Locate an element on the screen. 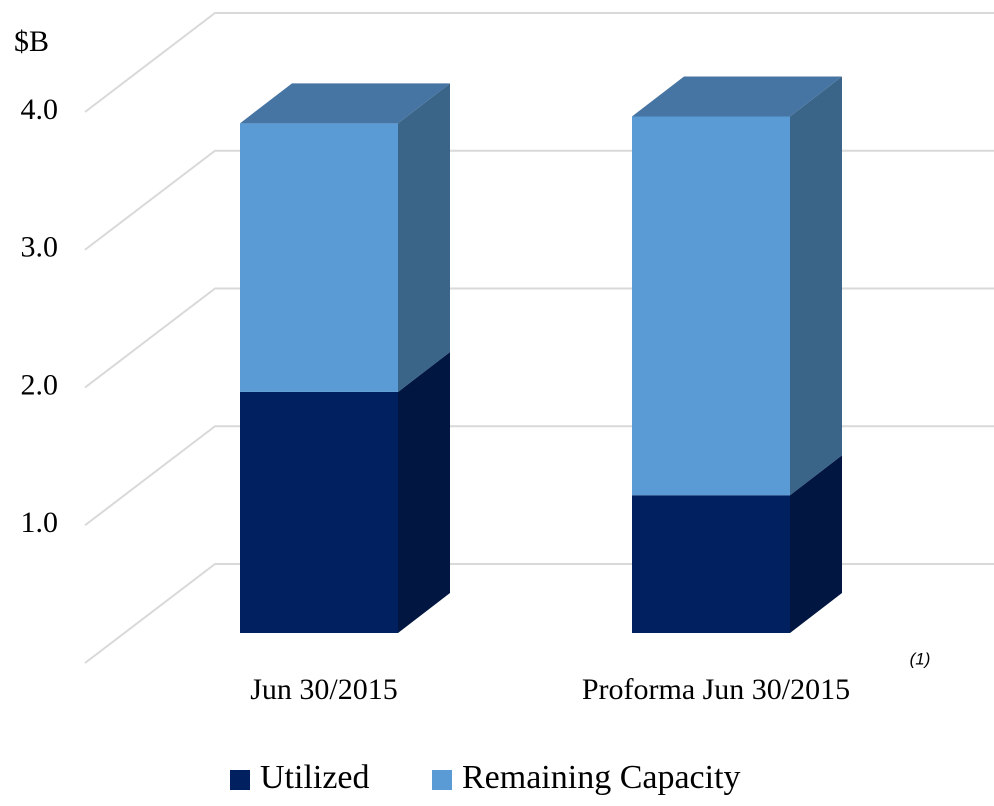 Image resolution: width=994 pixels, height=806 pixels. legend-label: Utilized is located at coordinates (315, 777).